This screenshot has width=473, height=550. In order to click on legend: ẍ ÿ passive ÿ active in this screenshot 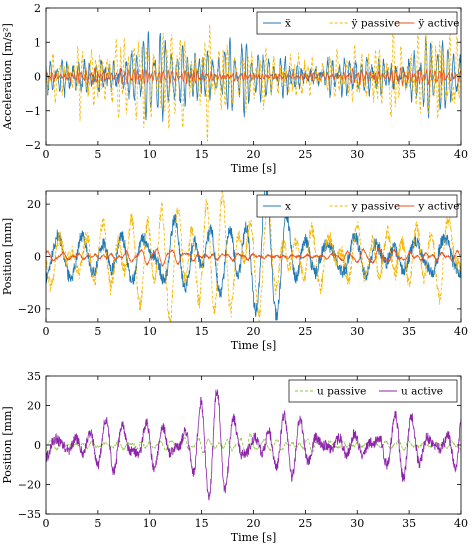, I will do `click(357, 23)`.